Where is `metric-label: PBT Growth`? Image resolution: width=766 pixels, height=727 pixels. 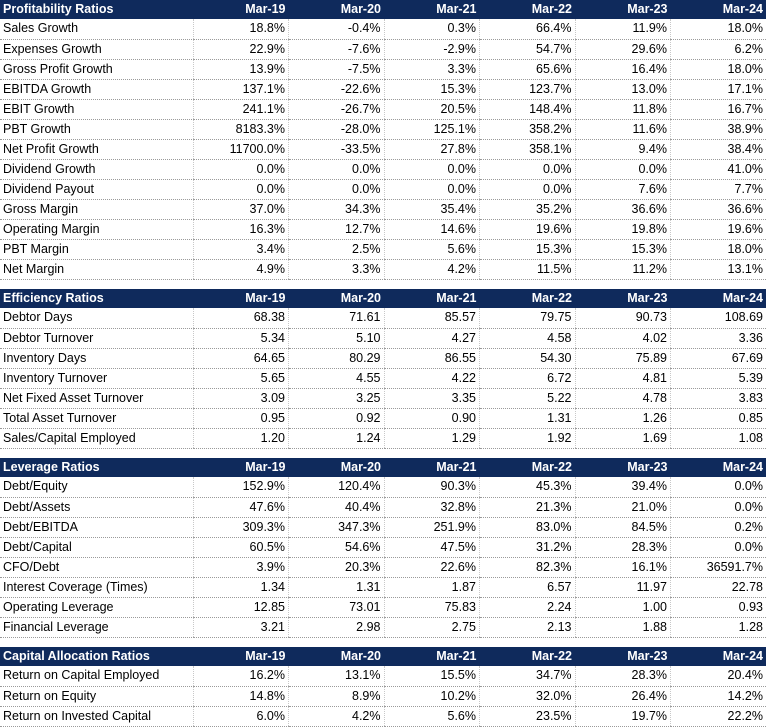 metric-label: PBT Growth is located at coordinates (96, 129).